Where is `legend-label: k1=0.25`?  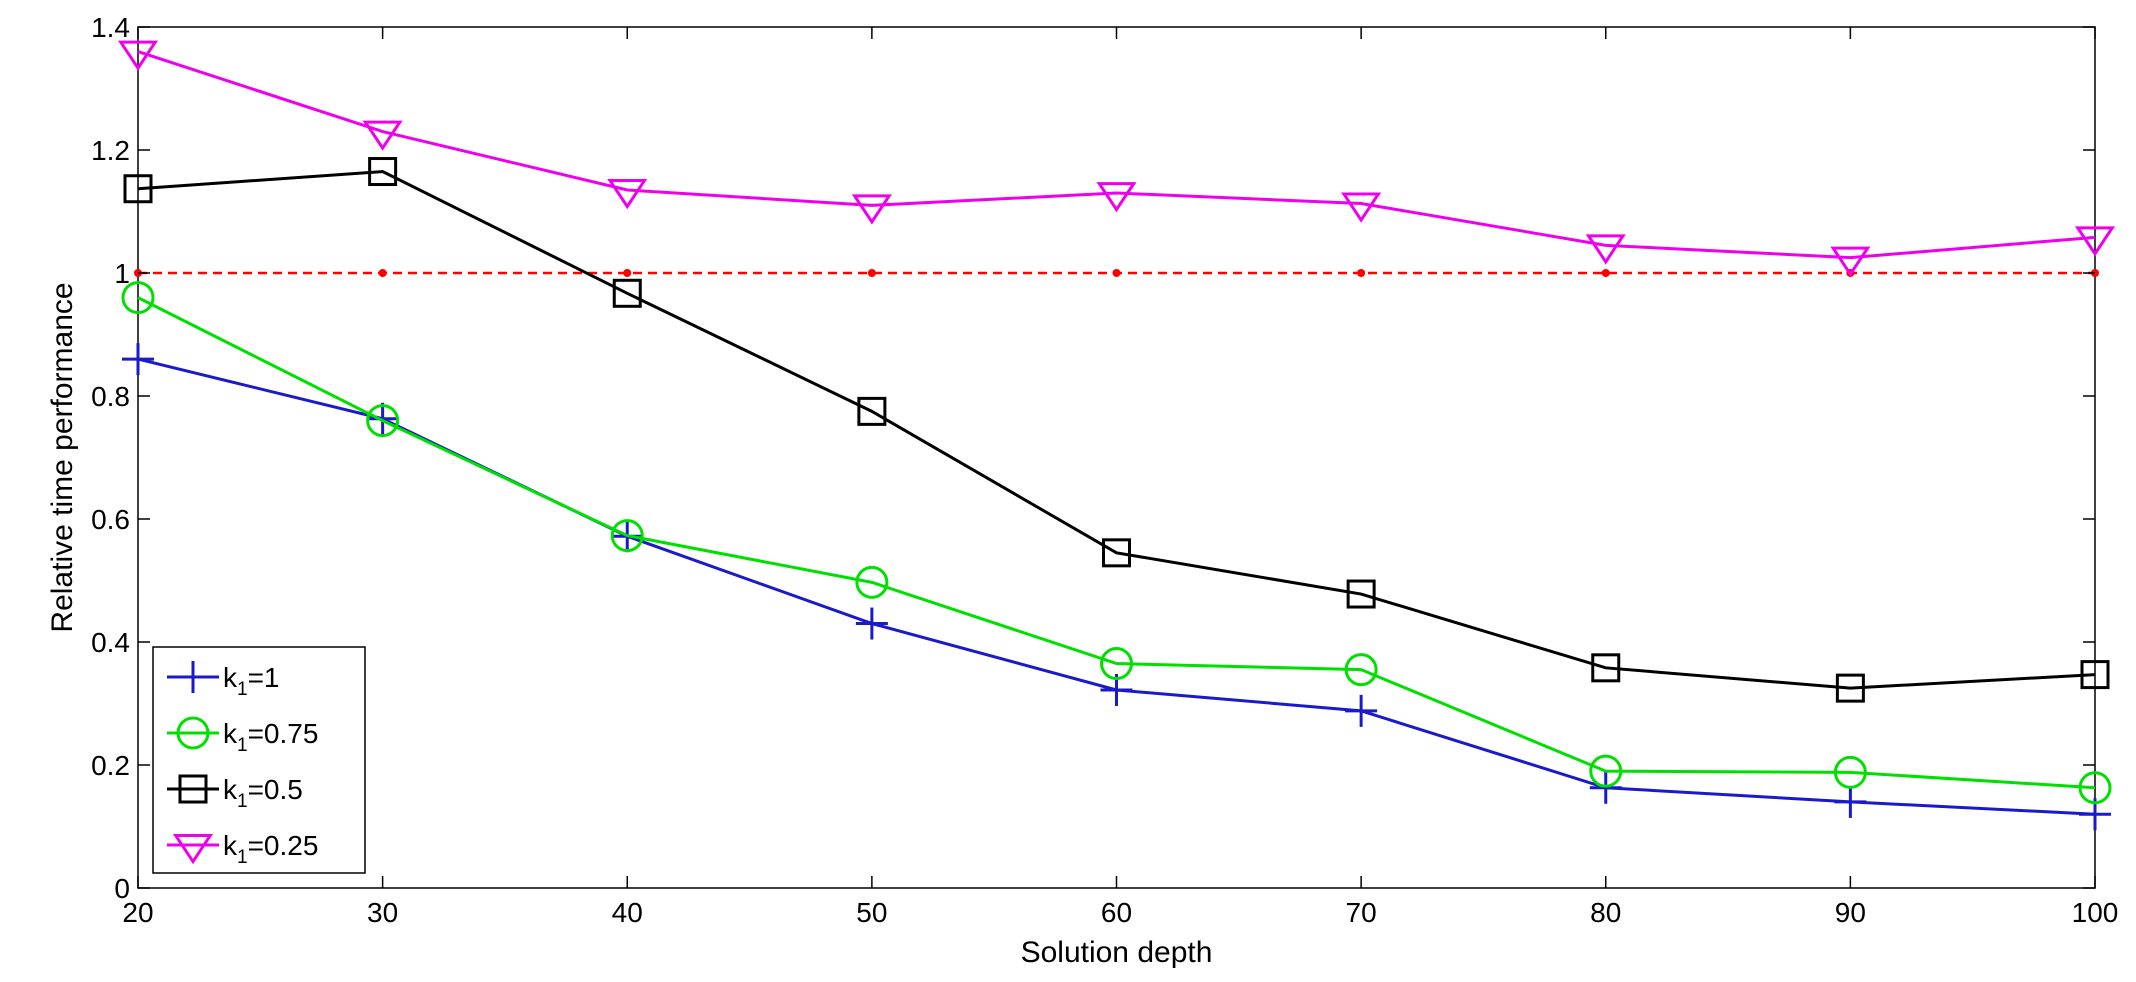 legend-label: k1=0.25 is located at coordinates (270, 849).